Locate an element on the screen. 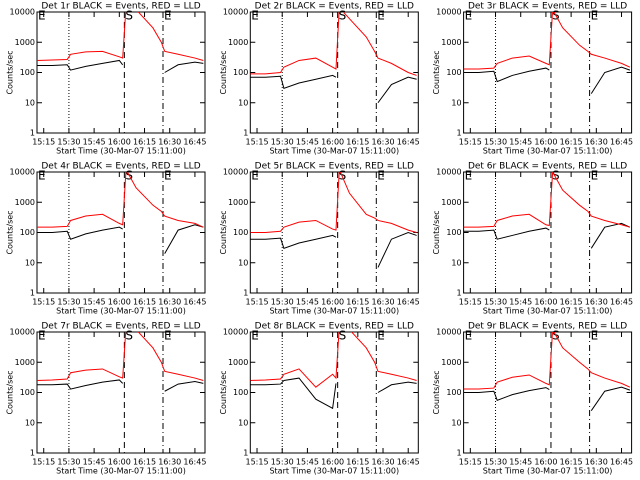 This screenshot has height=480, width=640. chart-title: Det 9r BLACK = Events, RED = LLD is located at coordinates (547, 327).